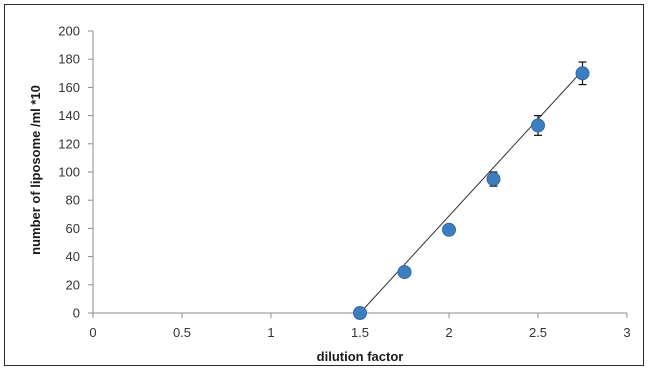  I want to click on y-tick-label: 120, so click(69, 143).